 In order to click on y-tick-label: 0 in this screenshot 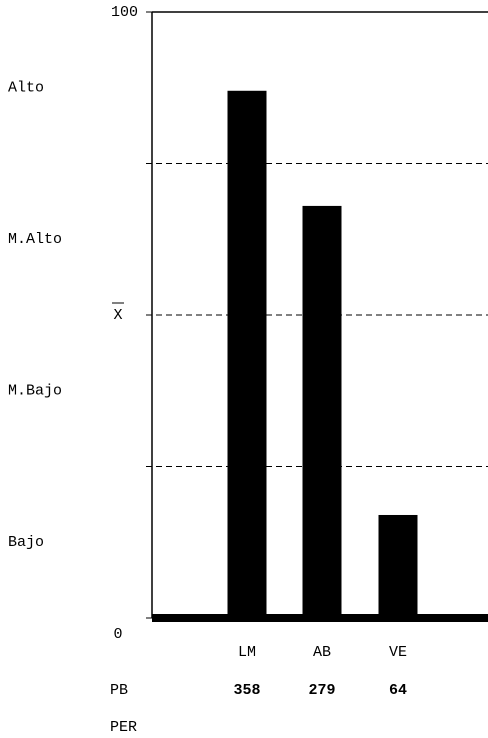, I will do `click(117, 634)`.